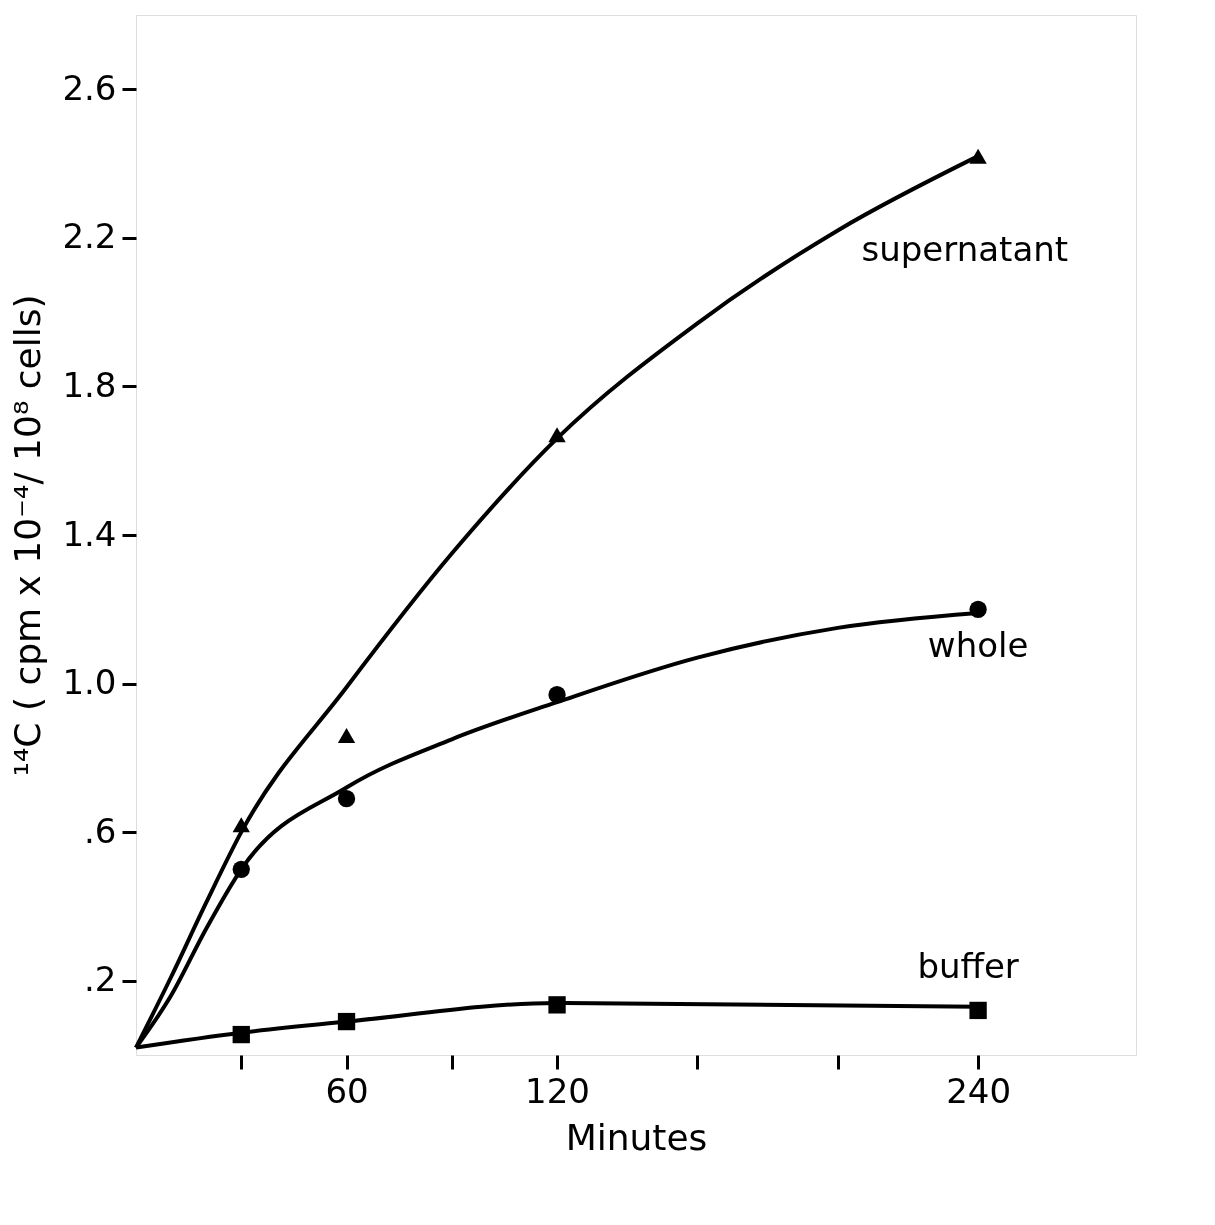 Image resolution: width=1215 pixels, height=1225 pixels. What do you see at coordinates (28, 535) in the screenshot?
I see `y-axis-title: ¹⁴C ( cpm x 10⁻⁴/ 10⁸ cells)` at bounding box center [28, 535].